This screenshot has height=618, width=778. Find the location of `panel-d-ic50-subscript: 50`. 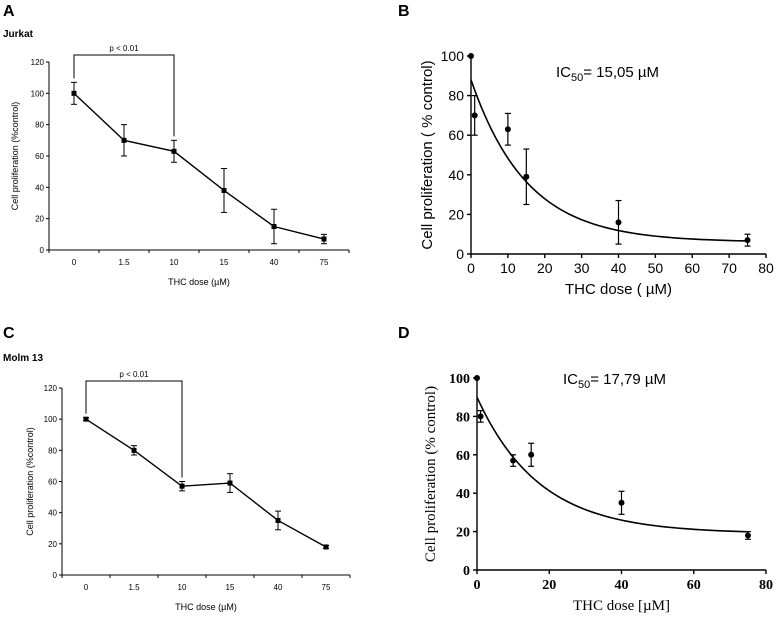

panel-d-ic50-subscript: 50 is located at coordinates (584, 385).